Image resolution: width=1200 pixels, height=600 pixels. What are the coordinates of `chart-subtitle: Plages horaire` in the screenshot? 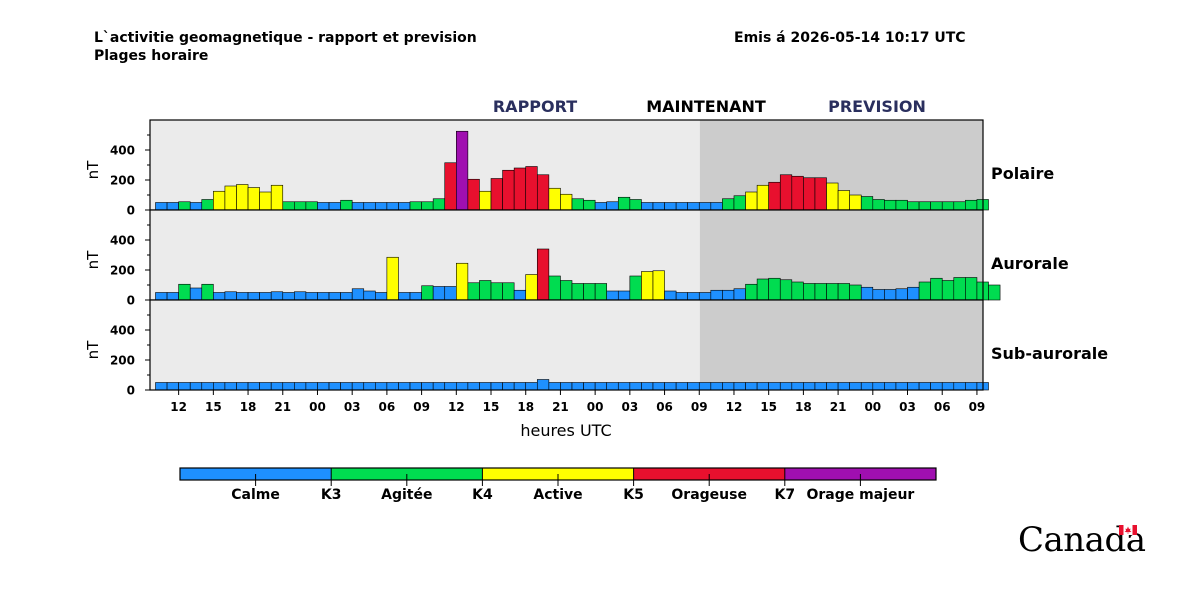 It's located at (151, 56).